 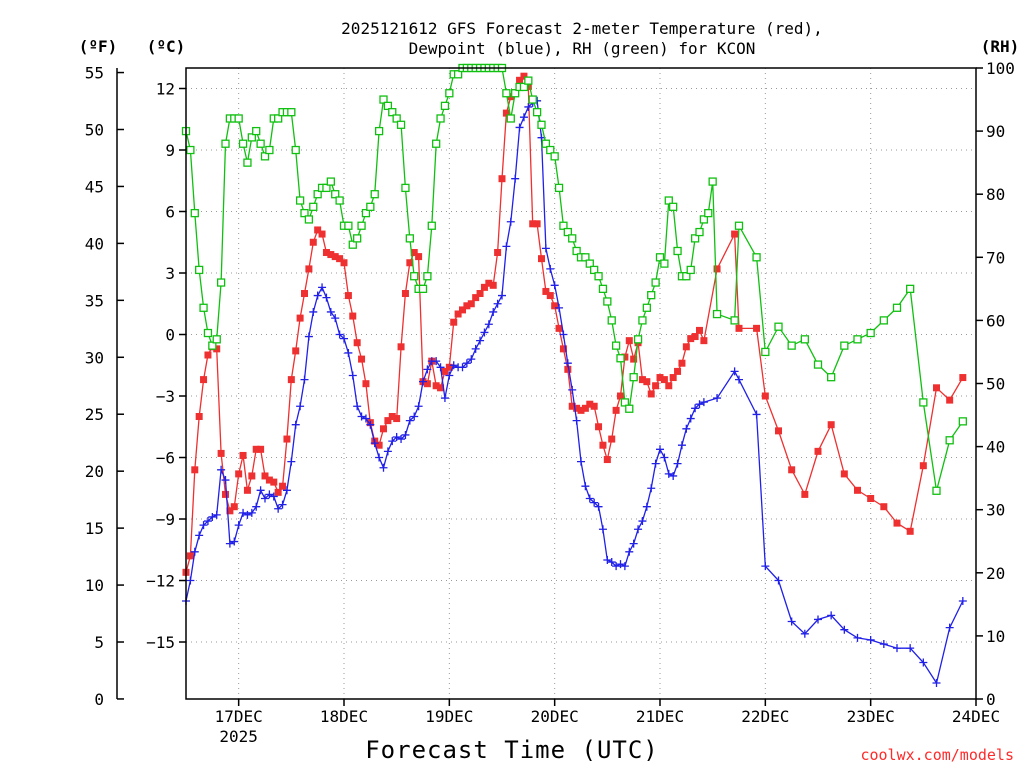 What do you see at coordinates (995, 320) in the screenshot?
I see `rh-tick-label: 60` at bounding box center [995, 320].